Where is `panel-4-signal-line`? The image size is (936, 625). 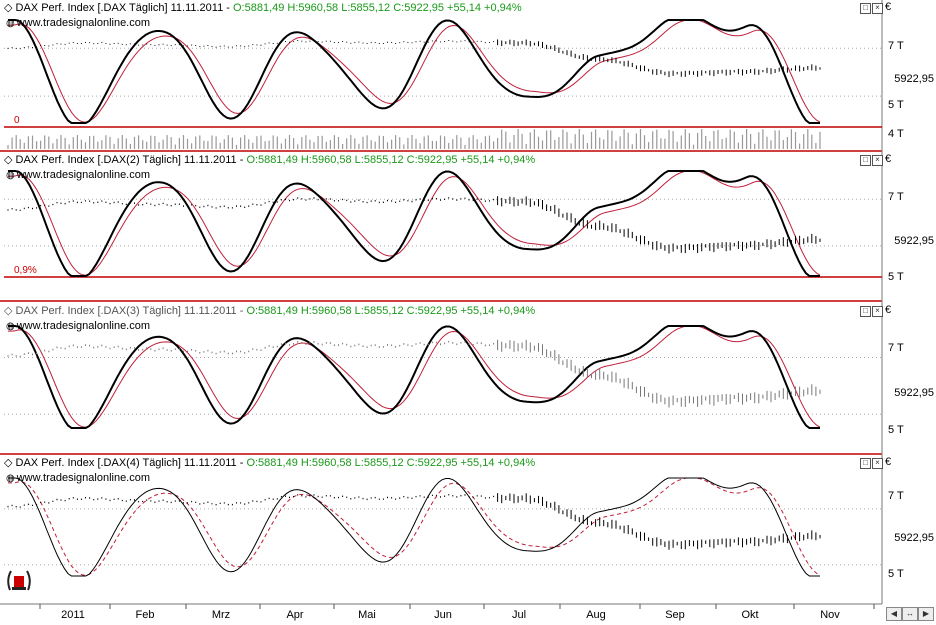 panel-4-signal-line is located at coordinates (414, 526).